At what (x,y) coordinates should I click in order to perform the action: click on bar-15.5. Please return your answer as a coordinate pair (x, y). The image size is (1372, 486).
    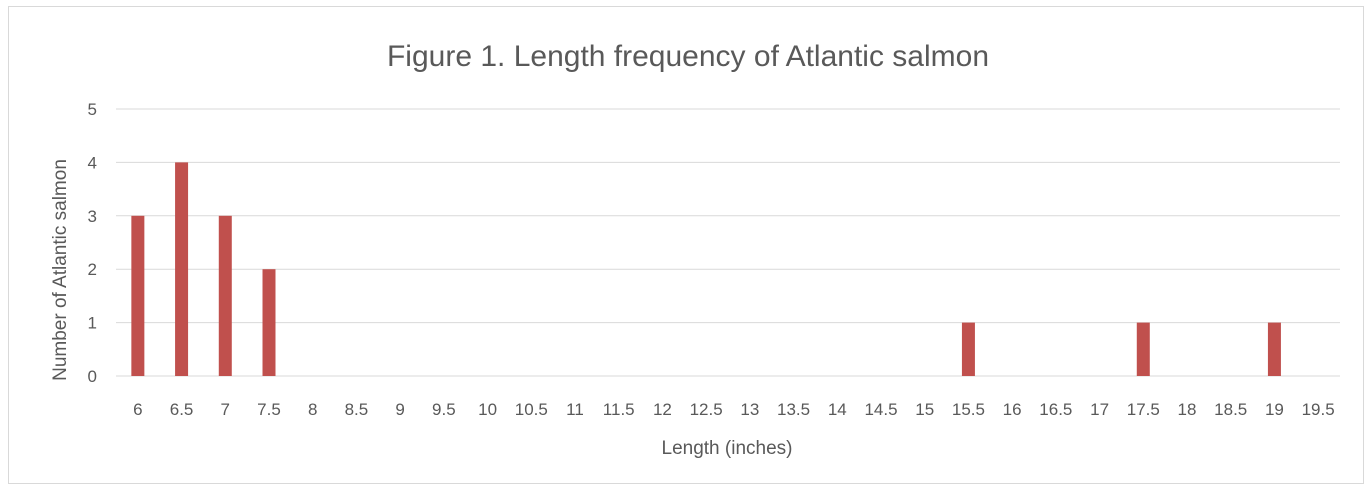
    Looking at the image, I should click on (968, 349).